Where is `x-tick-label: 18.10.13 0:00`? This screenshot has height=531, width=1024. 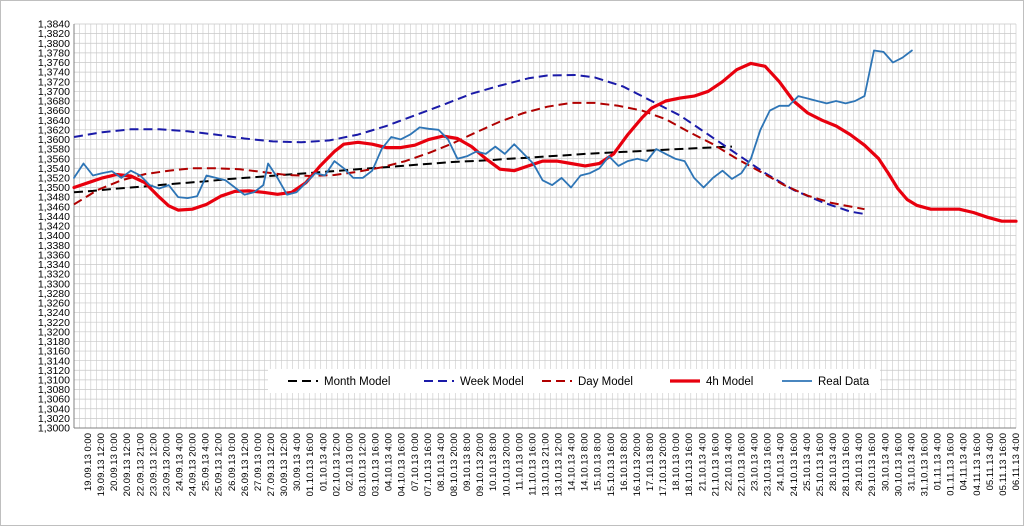 x-tick-label: 18.10.13 0:00 is located at coordinates (676, 462).